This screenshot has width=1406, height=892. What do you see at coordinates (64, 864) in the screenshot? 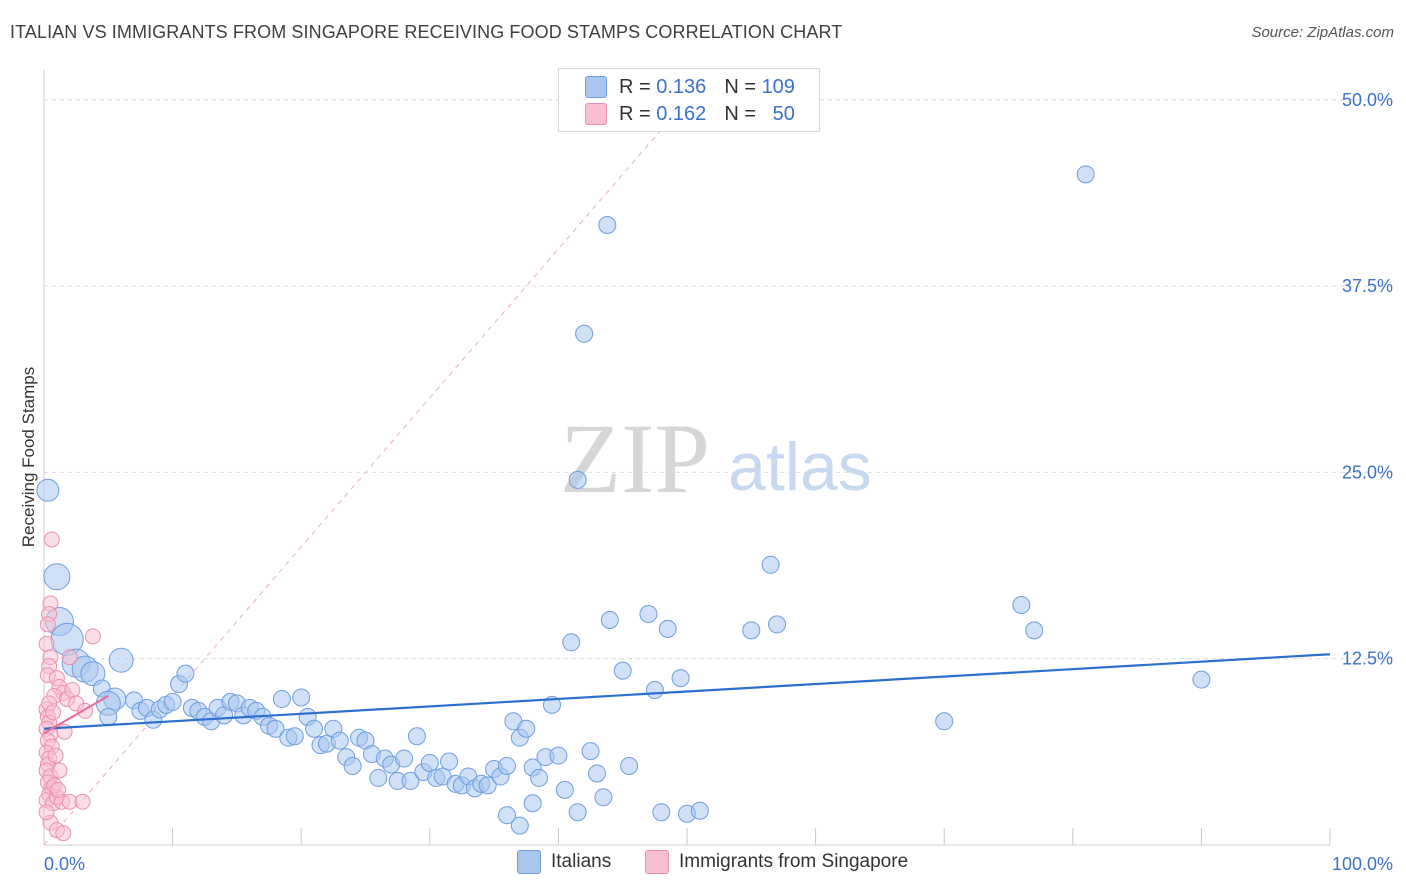
I see `x-tick-label: 0.0%` at bounding box center [64, 864].